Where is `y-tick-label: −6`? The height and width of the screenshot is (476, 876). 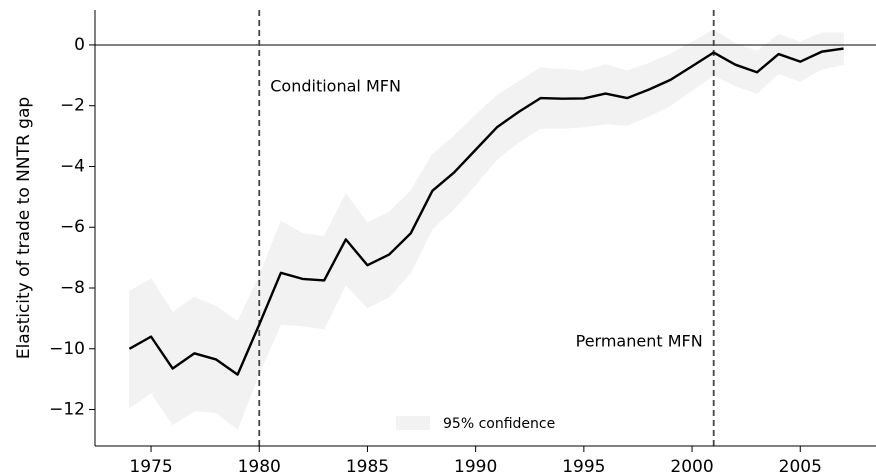 y-tick-label: −6 is located at coordinates (72, 227).